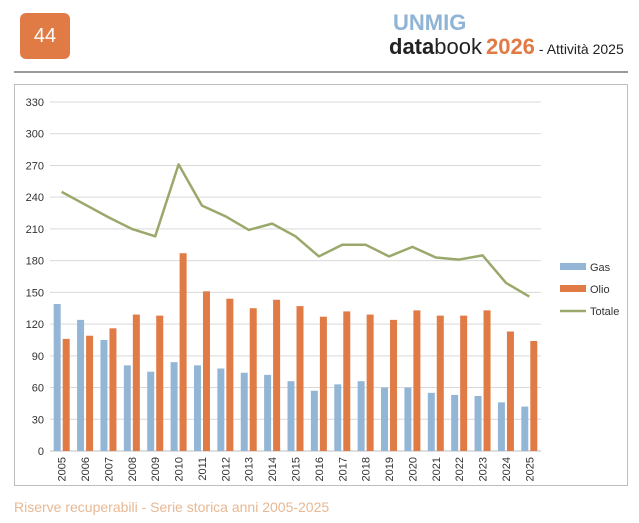 The image size is (639, 523). What do you see at coordinates (600, 290) in the screenshot?
I see `legend-label-olio: Olio` at bounding box center [600, 290].